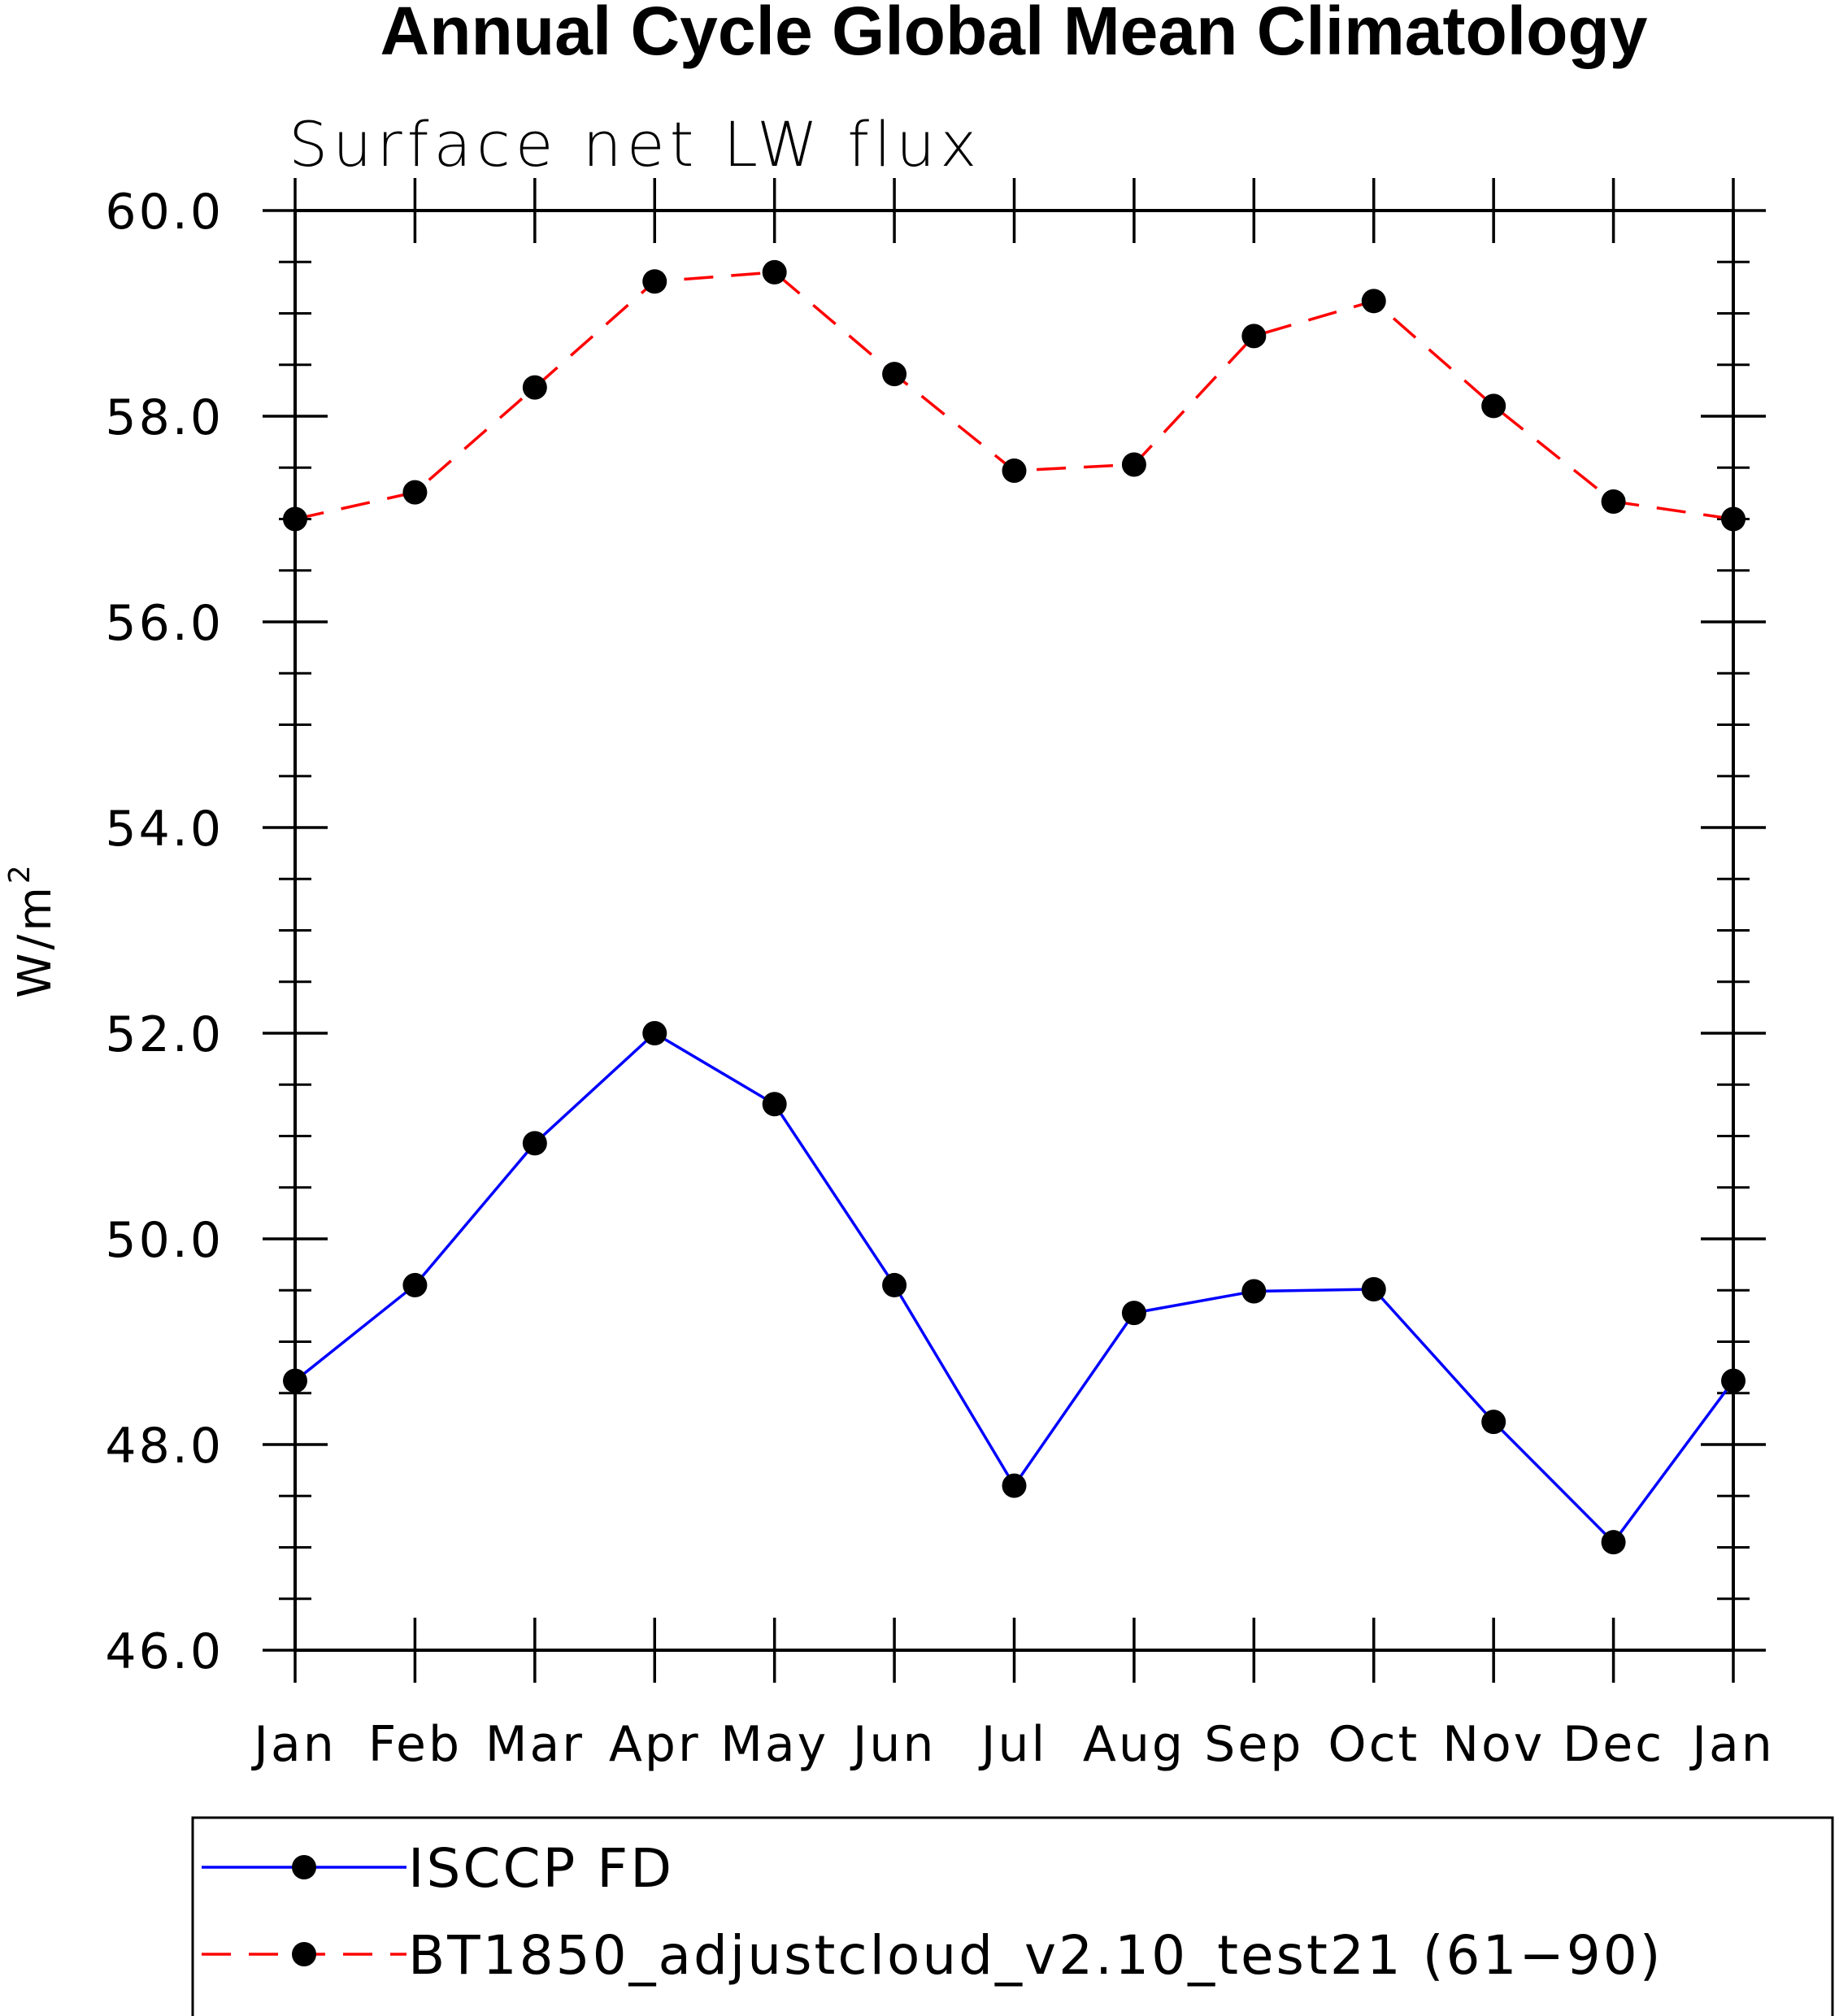 The height and width of the screenshot is (2016, 1839). Describe the element at coordinates (1014, 34) in the screenshot. I see `chart-title: Annual Cycle Global Mean Climatology` at that location.